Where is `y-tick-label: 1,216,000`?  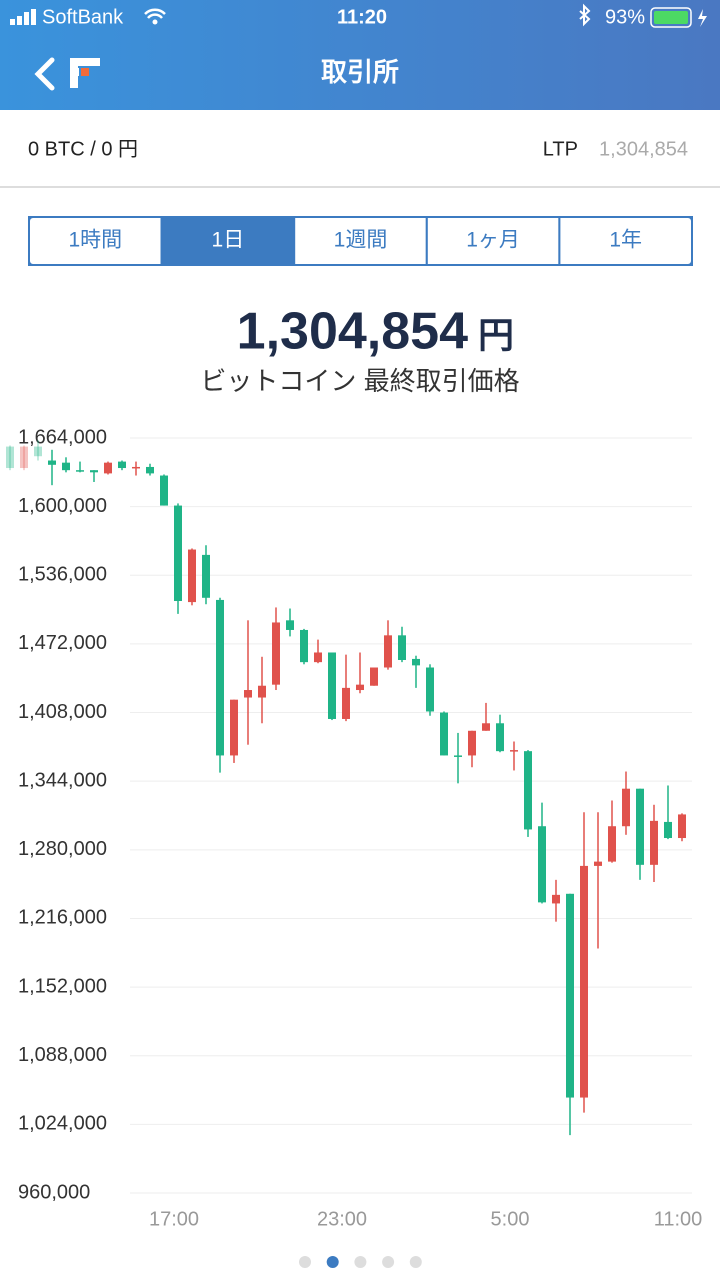 y-tick-label: 1,216,000 is located at coordinates (62, 918).